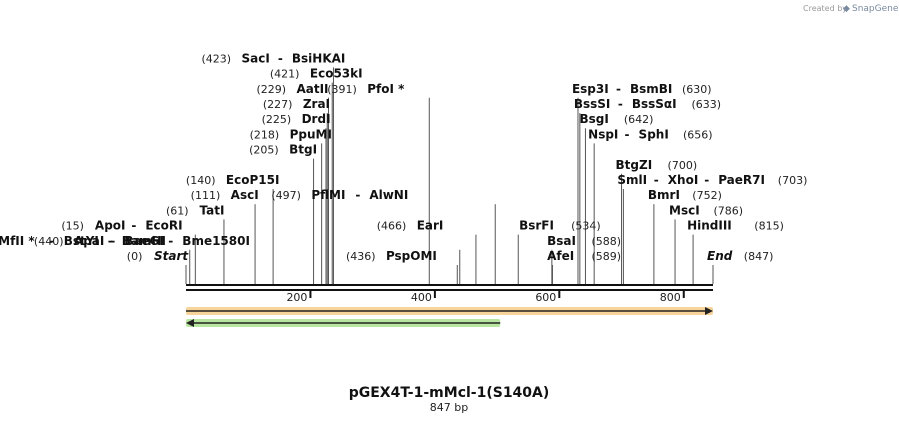 This screenshot has height=423, width=899. I want to click on site-label: (423) SacI - BsiHKAI, so click(274, 58).